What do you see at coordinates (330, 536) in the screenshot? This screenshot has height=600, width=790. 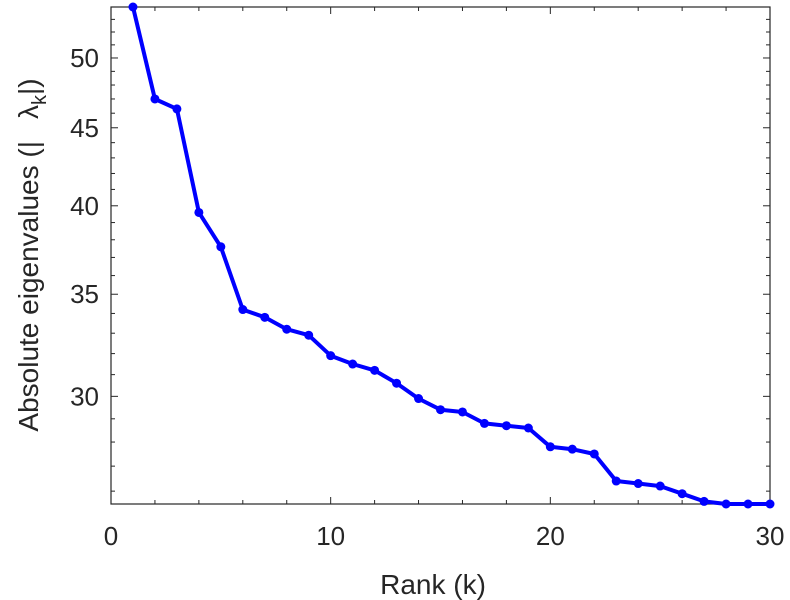 I see `x-tick-label: 10` at bounding box center [330, 536].